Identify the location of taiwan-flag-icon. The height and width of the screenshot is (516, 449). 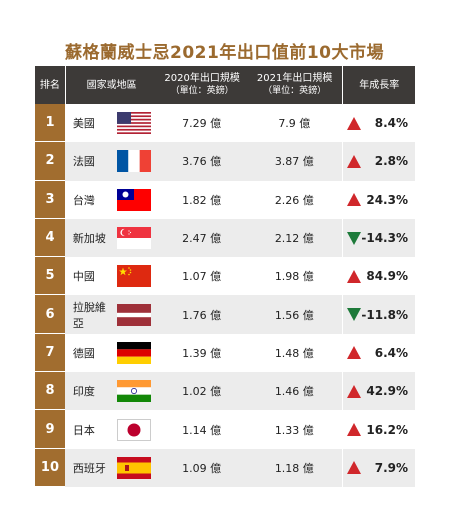
(134, 200).